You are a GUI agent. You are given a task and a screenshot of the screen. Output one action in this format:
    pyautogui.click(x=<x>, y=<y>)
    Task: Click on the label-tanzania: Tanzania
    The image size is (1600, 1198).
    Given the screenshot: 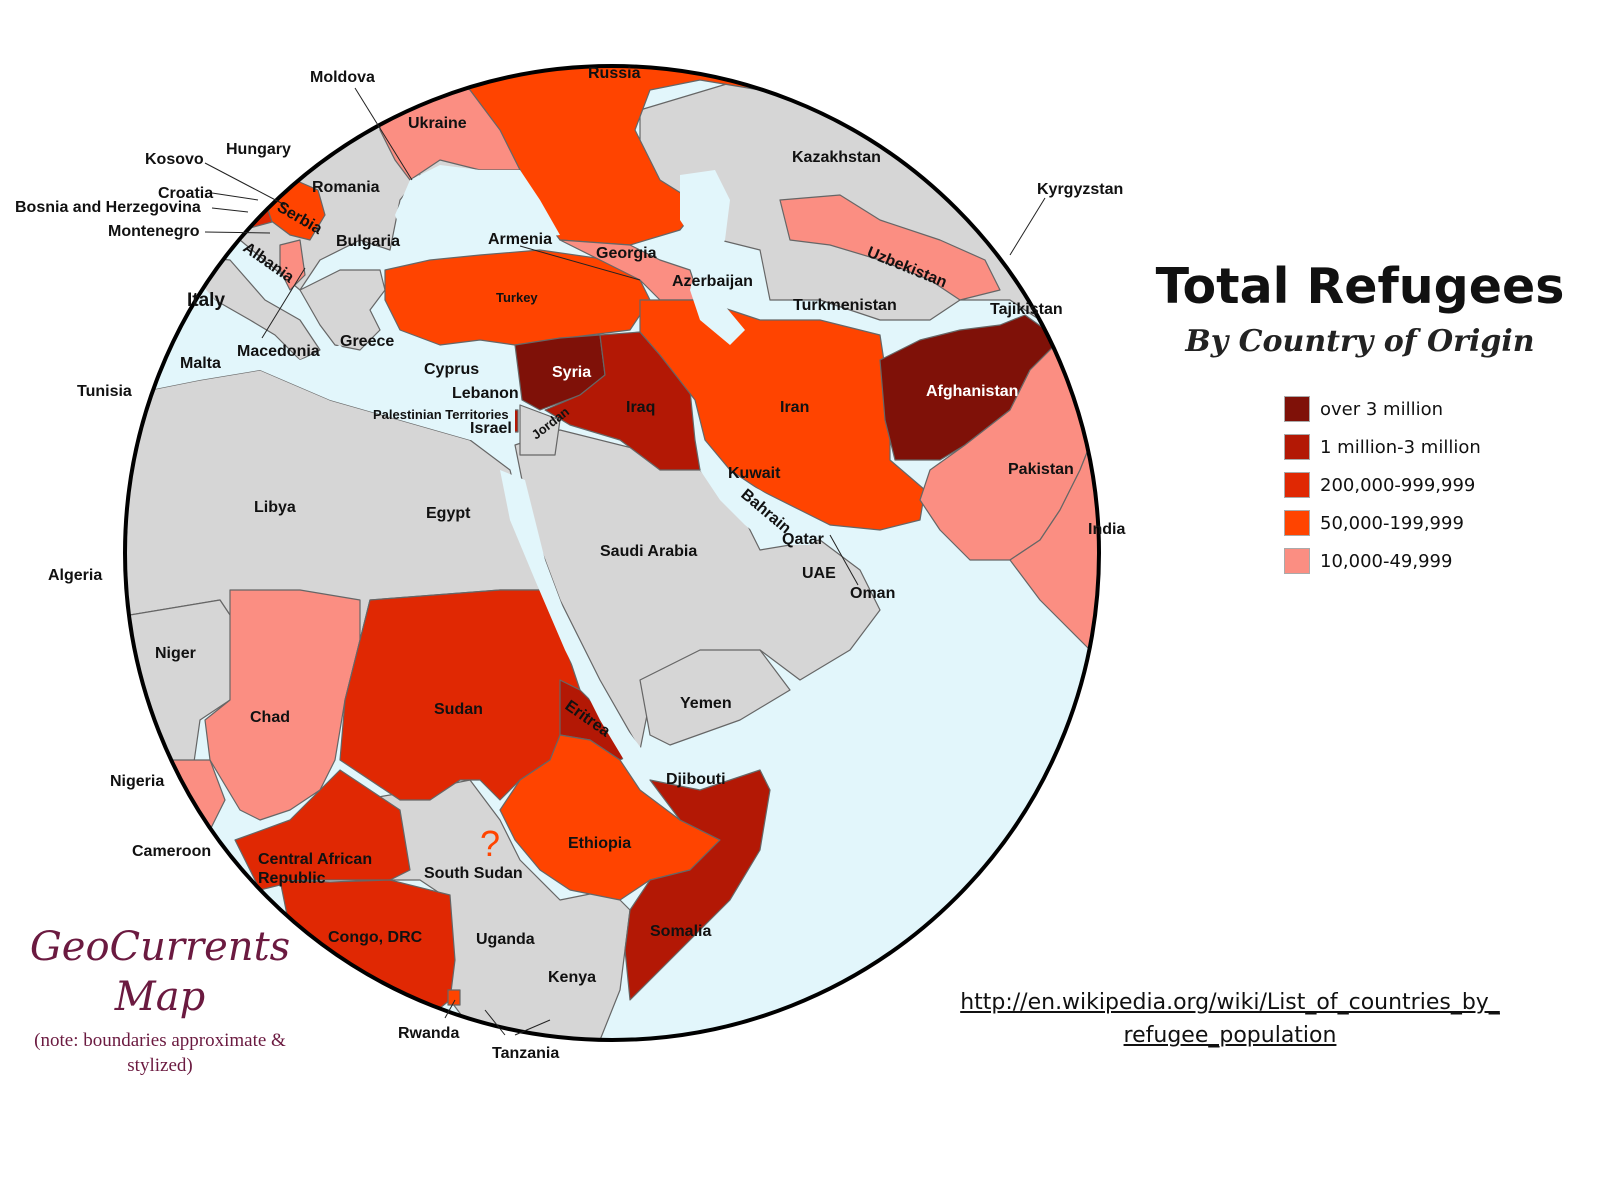 What is the action you would take?
    pyautogui.click(x=525, y=1053)
    